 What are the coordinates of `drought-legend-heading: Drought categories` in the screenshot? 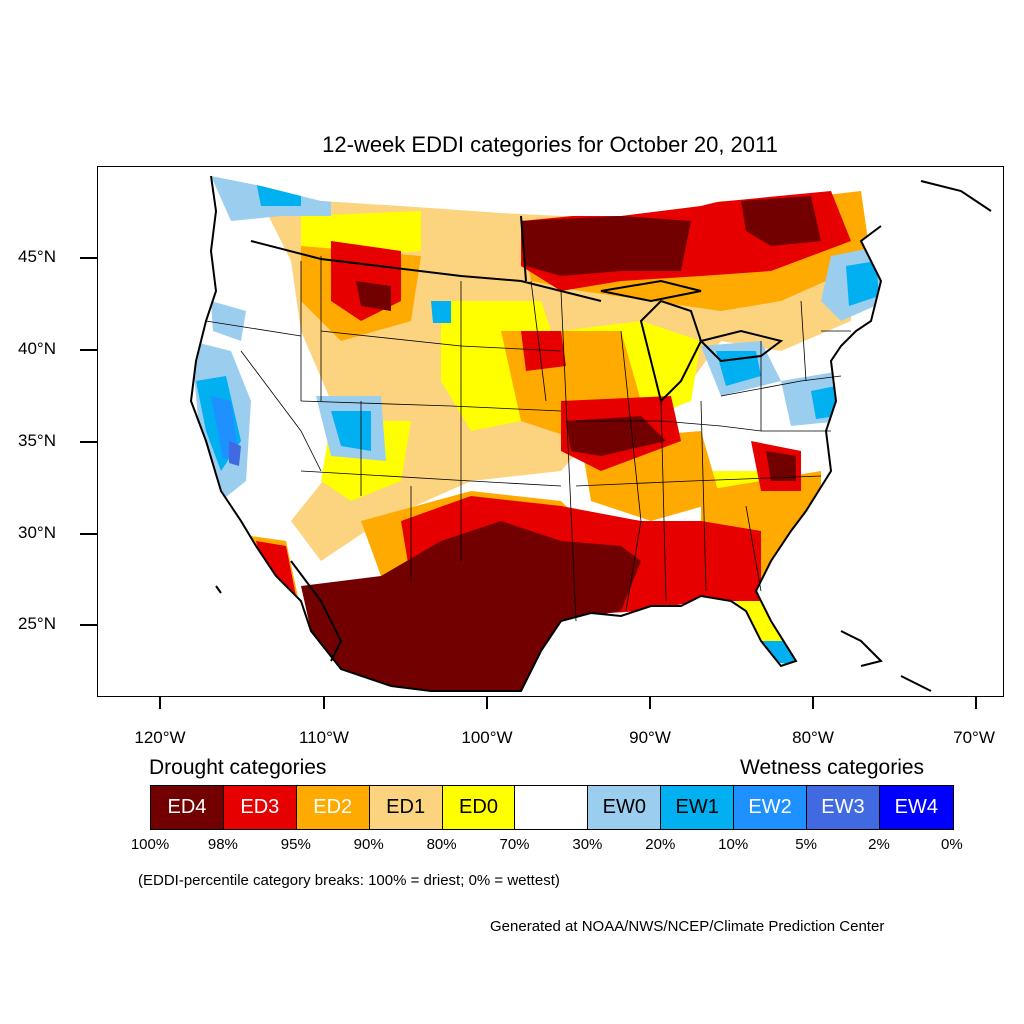 It's located at (238, 767).